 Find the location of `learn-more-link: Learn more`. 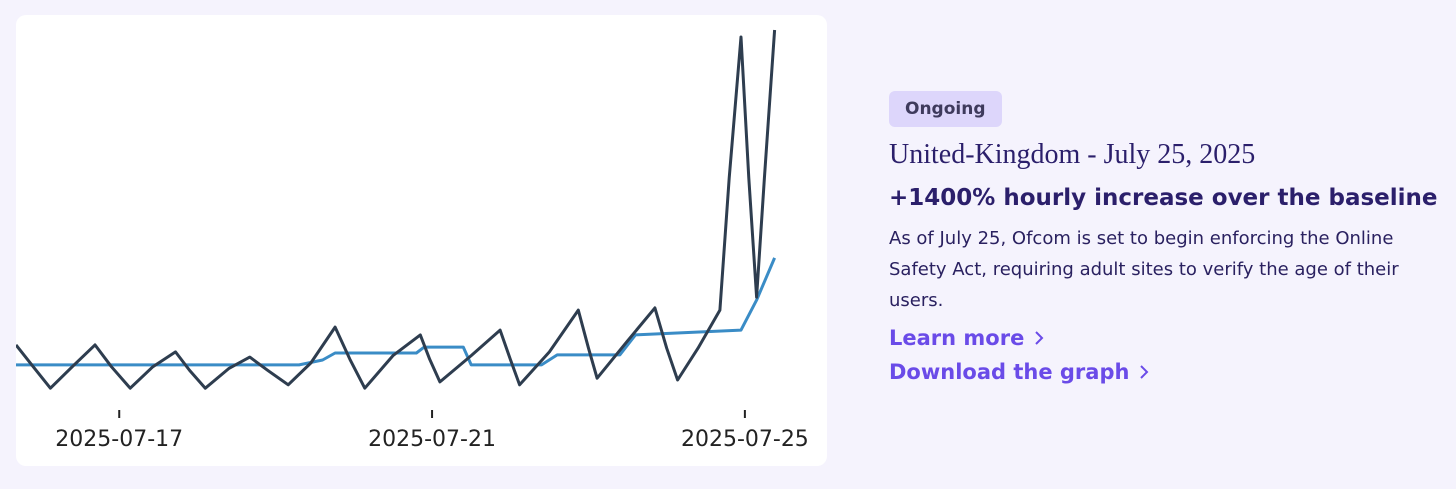

learn-more-link: Learn more is located at coordinates (1169, 338).